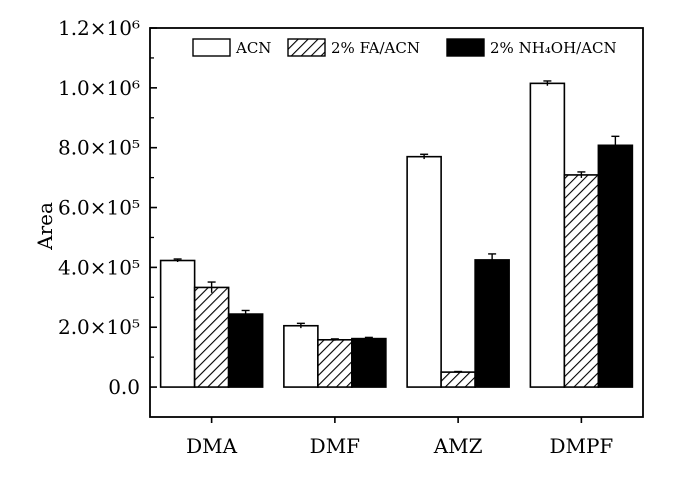 This screenshot has height=481, width=700. Describe the element at coordinates (99, 208) in the screenshot. I see `y-tick-label: 6.0×10⁵` at that location.